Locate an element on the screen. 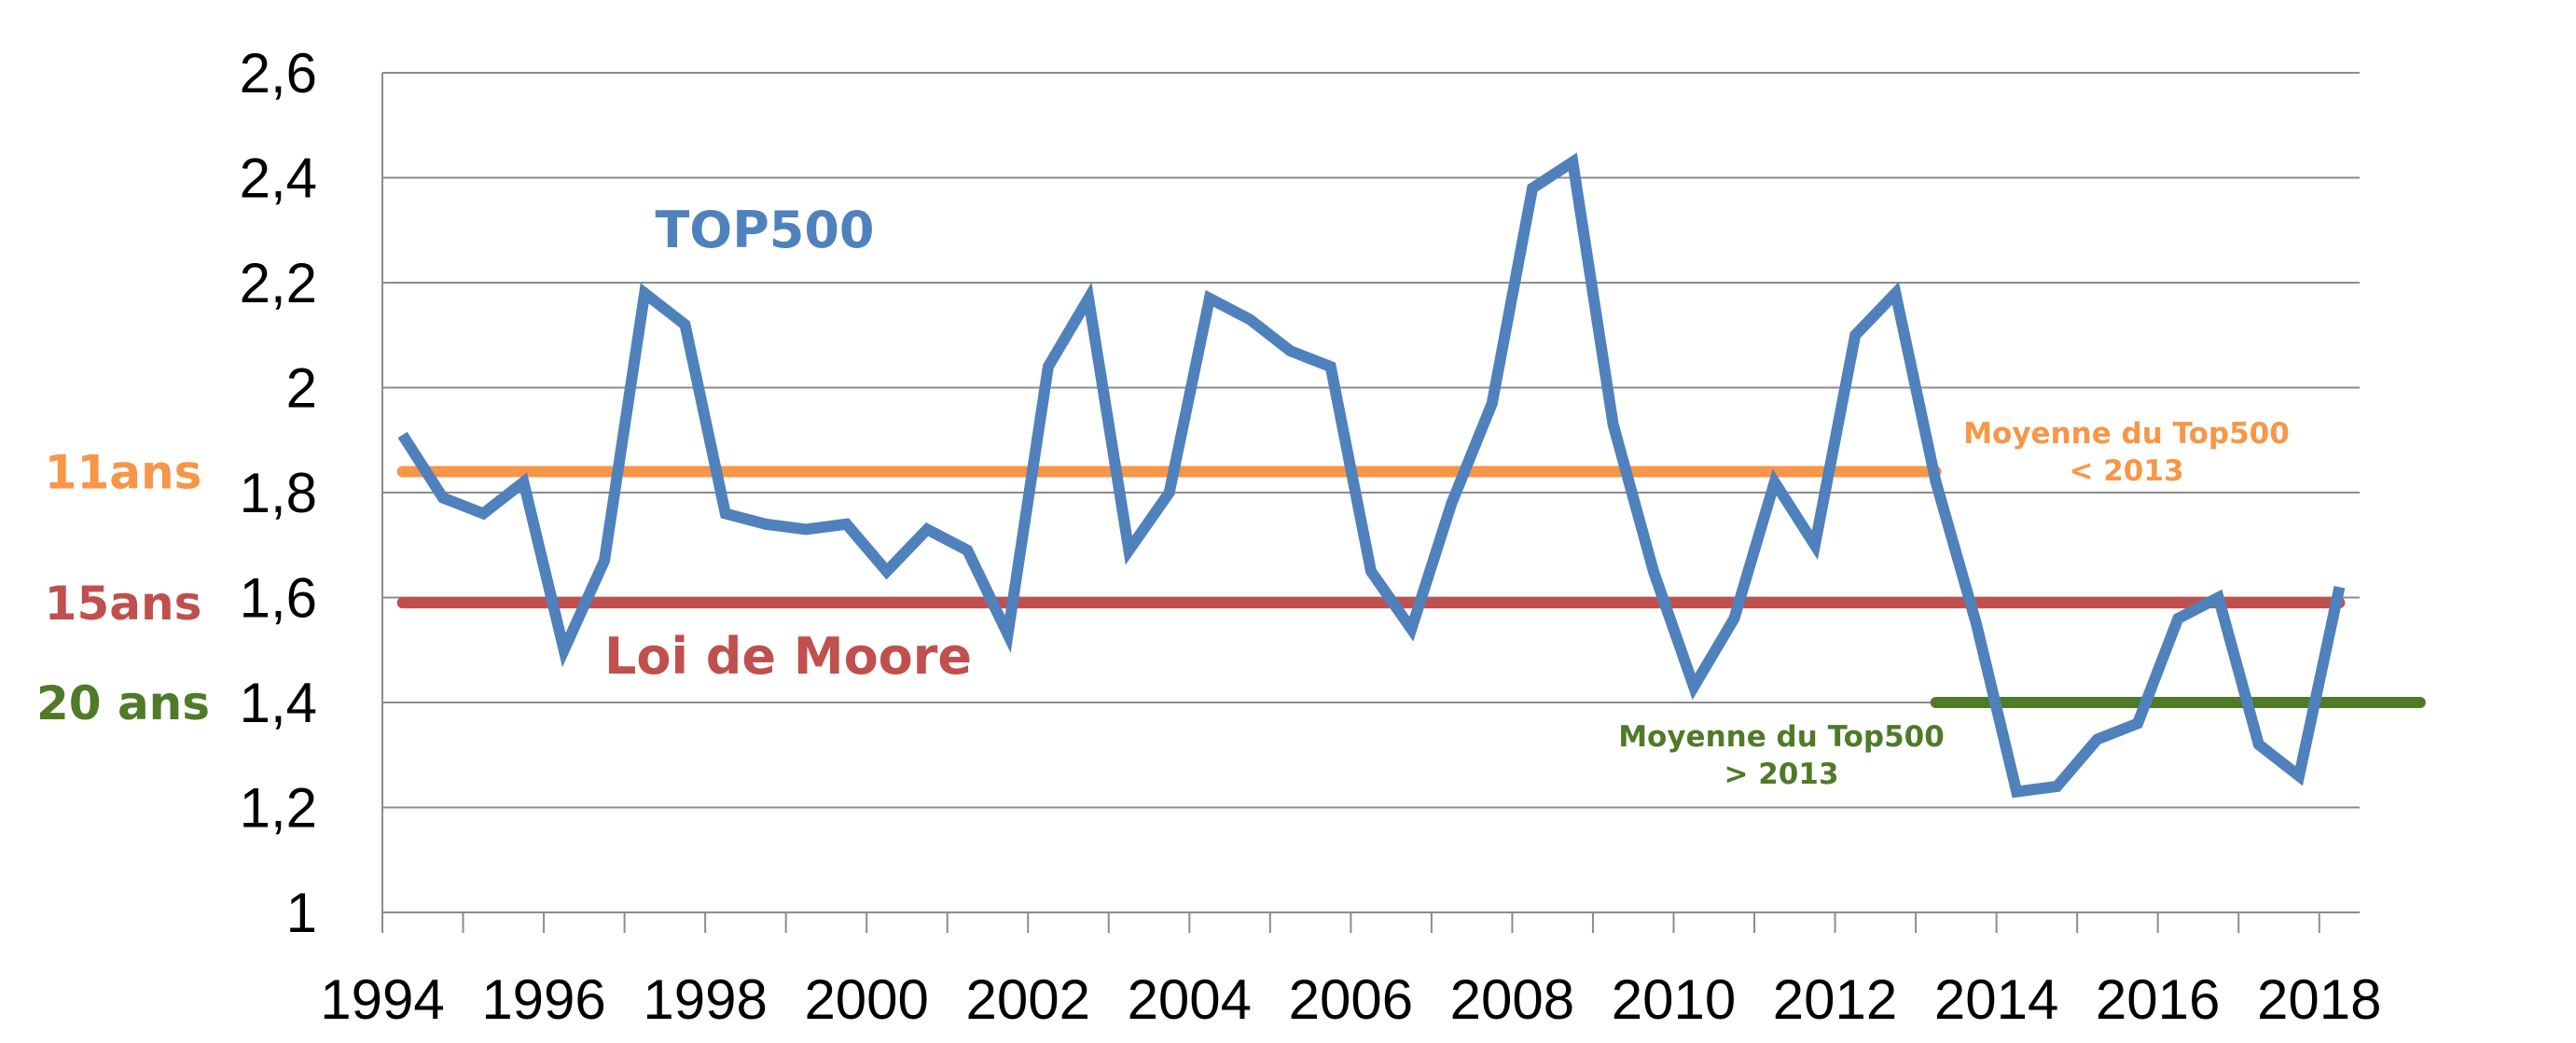  y-tick-label: 1 is located at coordinates (301, 913).